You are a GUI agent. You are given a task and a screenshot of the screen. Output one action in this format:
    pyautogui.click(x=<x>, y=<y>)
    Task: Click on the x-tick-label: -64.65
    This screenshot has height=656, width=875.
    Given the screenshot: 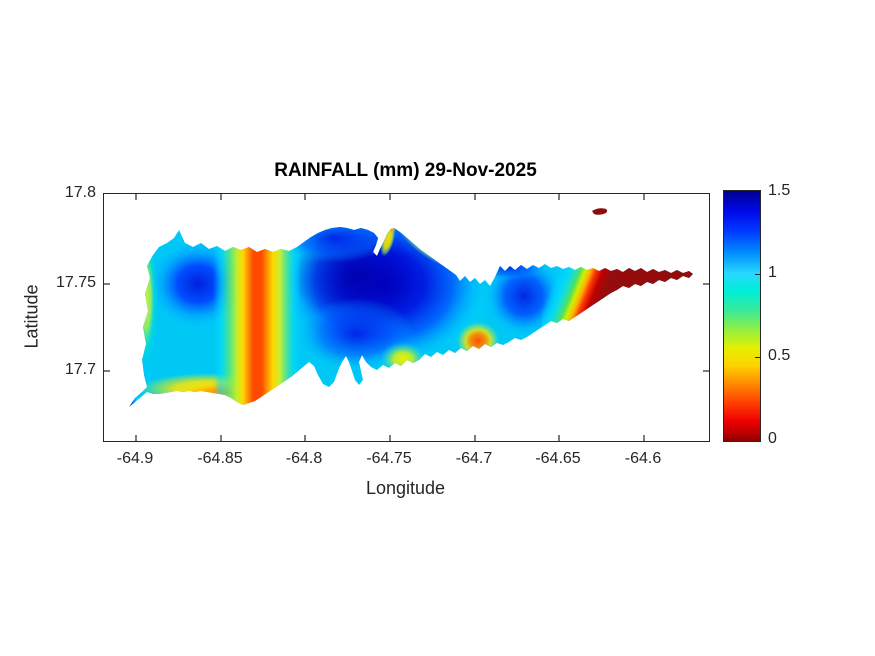 What is the action you would take?
    pyautogui.click(x=558, y=458)
    